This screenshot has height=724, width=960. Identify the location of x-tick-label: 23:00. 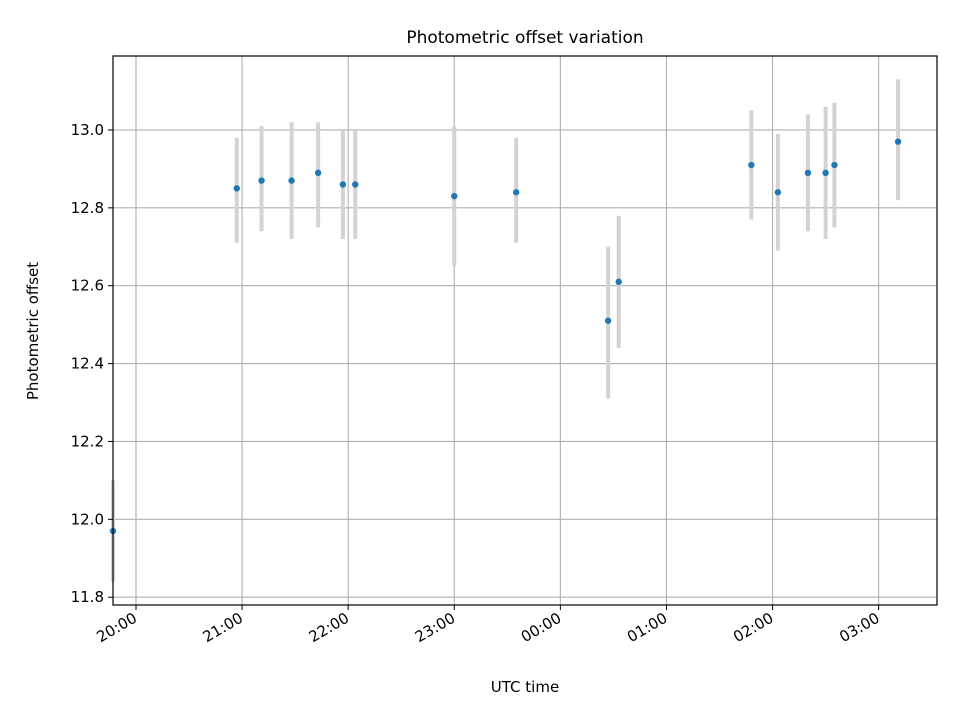
(435, 627).